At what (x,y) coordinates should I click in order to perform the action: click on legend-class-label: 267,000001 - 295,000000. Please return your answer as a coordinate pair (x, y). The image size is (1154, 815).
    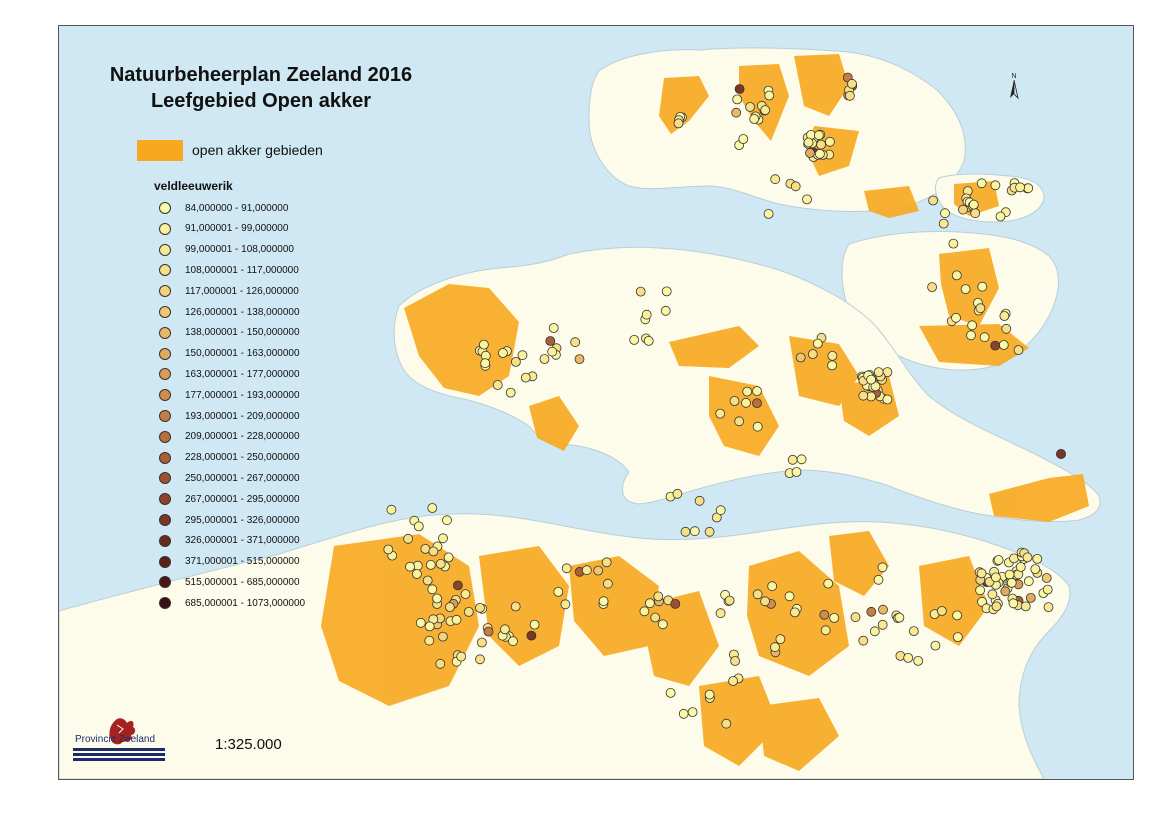
    Looking at the image, I should click on (242, 499).